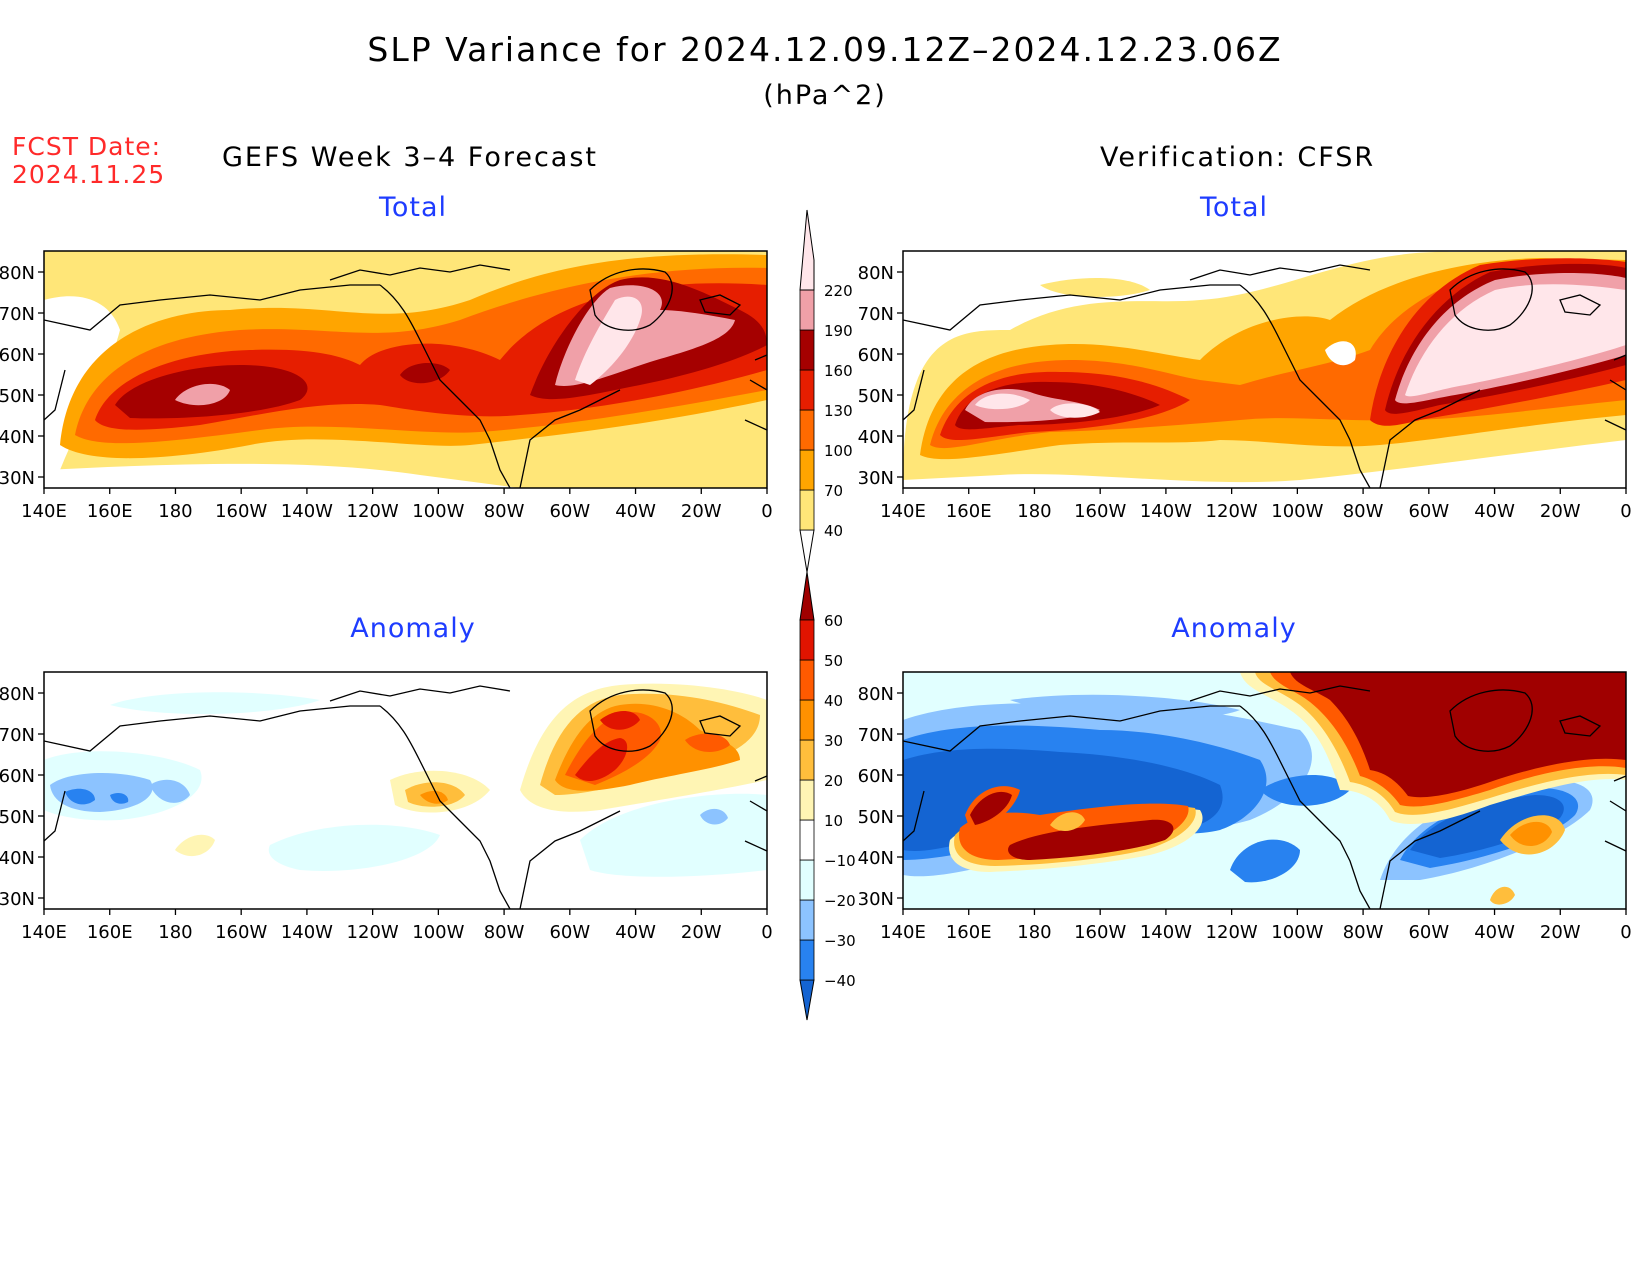 The image size is (1650, 1275). Describe the element at coordinates (87, 146) in the screenshot. I see `fcst-date-label: FCST Date:` at that location.